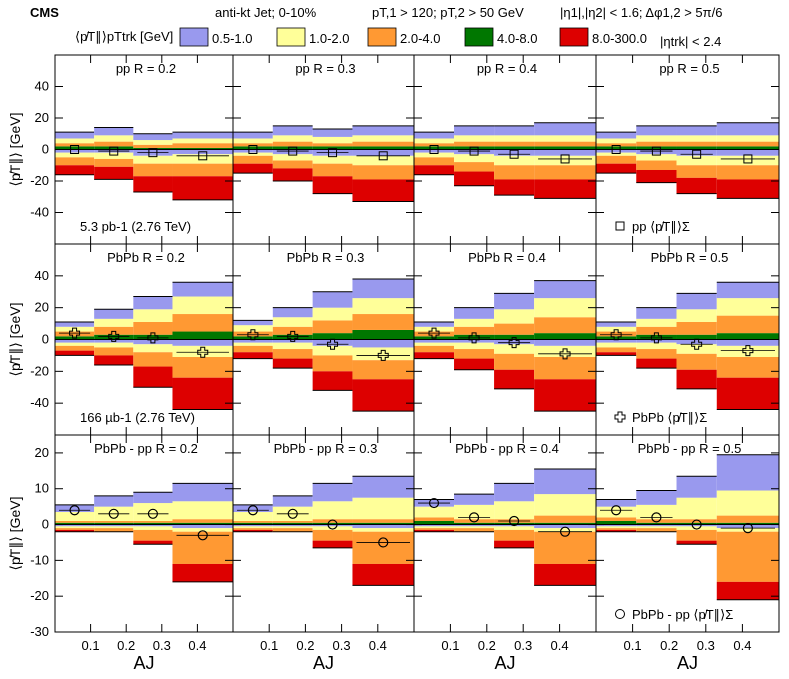 Image resolution: width=789 pixels, height=679 pixels. I want to click on bar-pos-2.0-4.0-bin0, so click(434, 519).